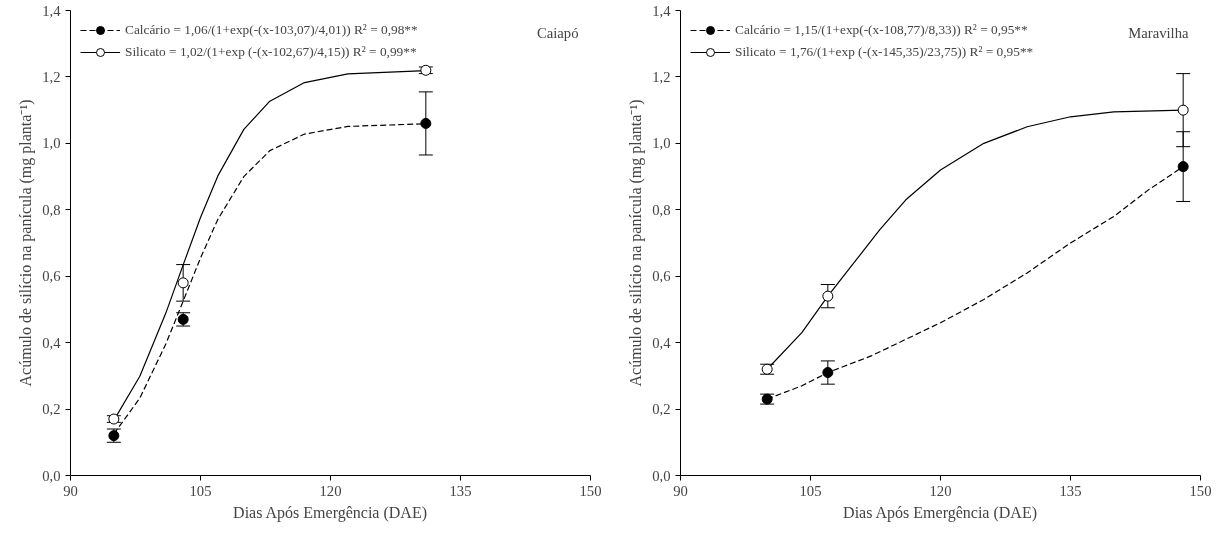  Describe the element at coordinates (557, 32) in the screenshot. I see `annotation: Caiapó` at that location.